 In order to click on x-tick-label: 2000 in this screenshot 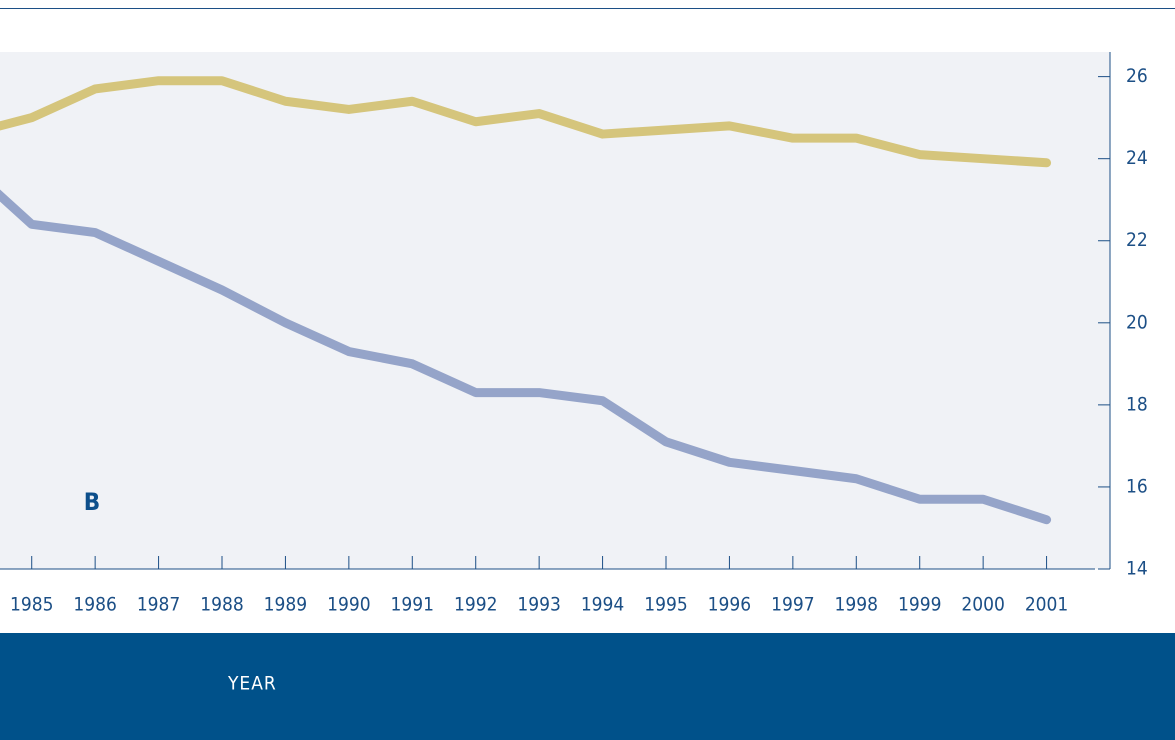, I will do `click(983, 605)`.